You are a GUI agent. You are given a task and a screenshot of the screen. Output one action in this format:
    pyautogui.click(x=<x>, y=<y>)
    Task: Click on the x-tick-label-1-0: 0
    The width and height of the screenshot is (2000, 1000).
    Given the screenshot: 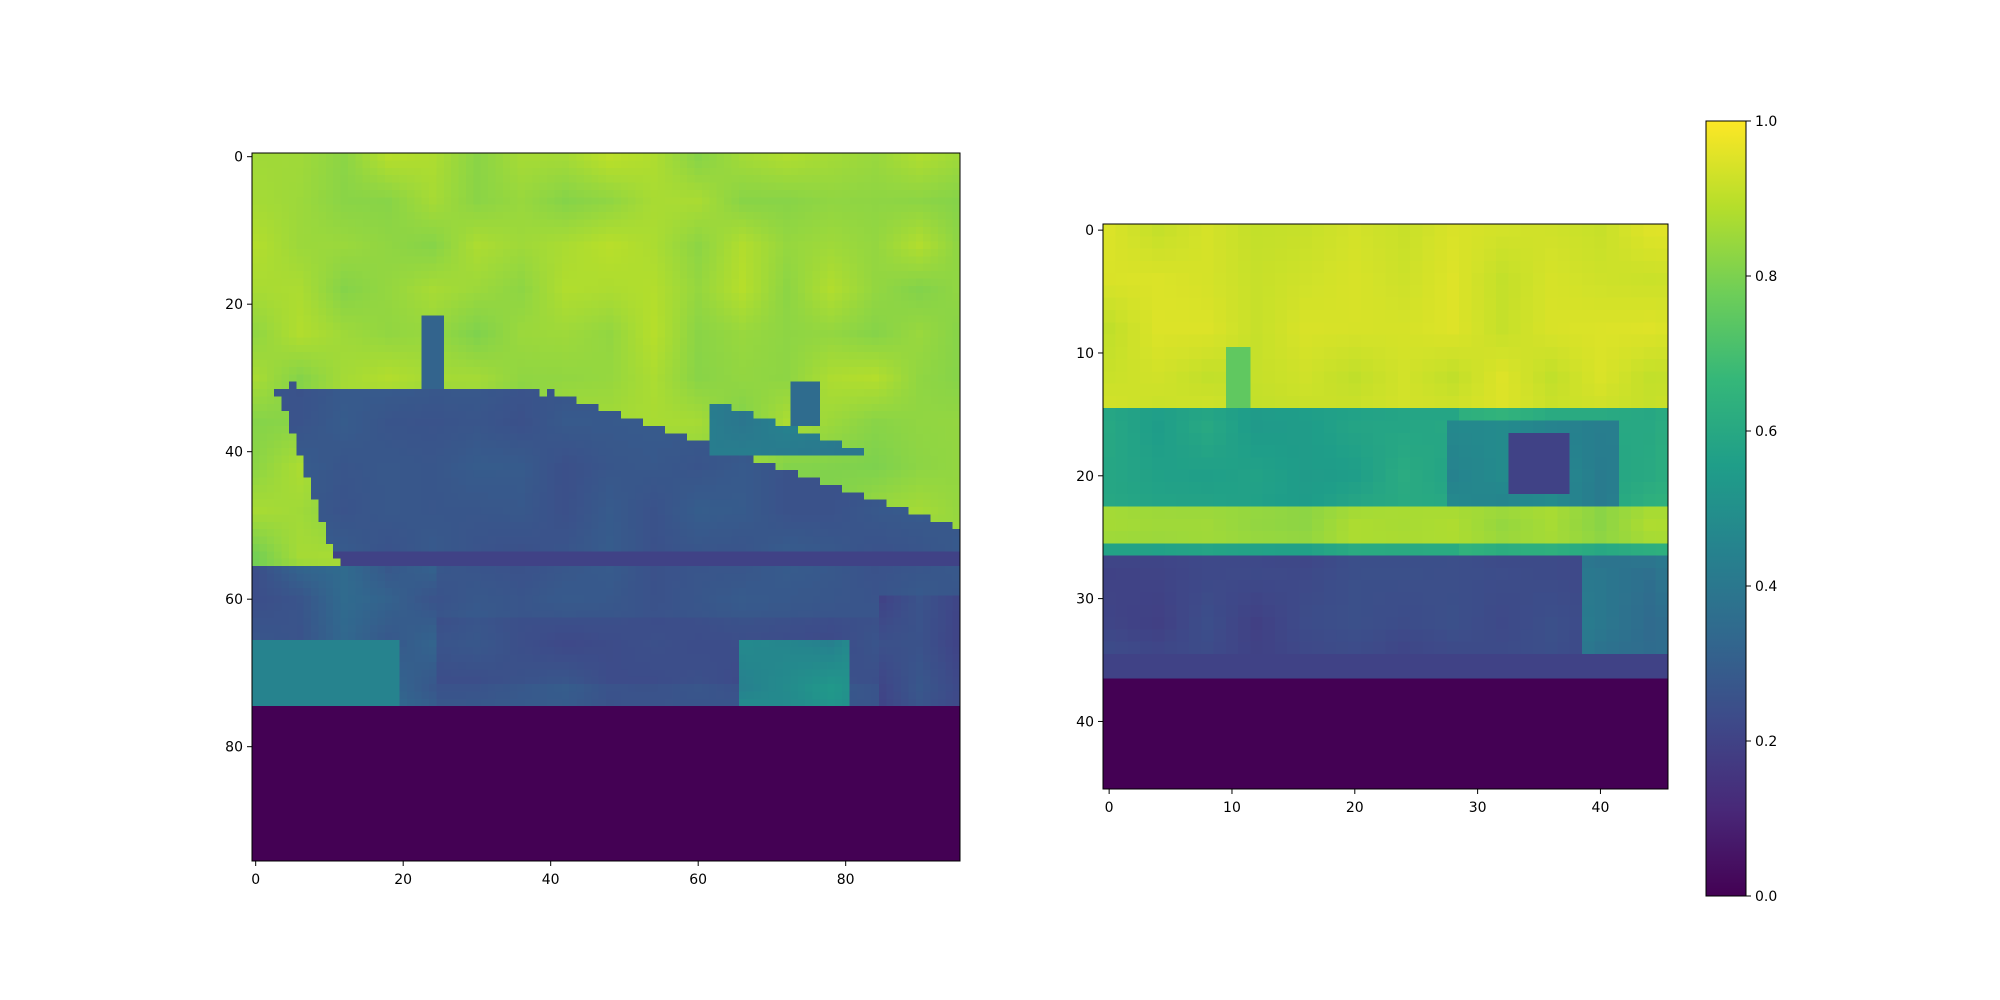 What is the action you would take?
    pyautogui.click(x=255, y=880)
    